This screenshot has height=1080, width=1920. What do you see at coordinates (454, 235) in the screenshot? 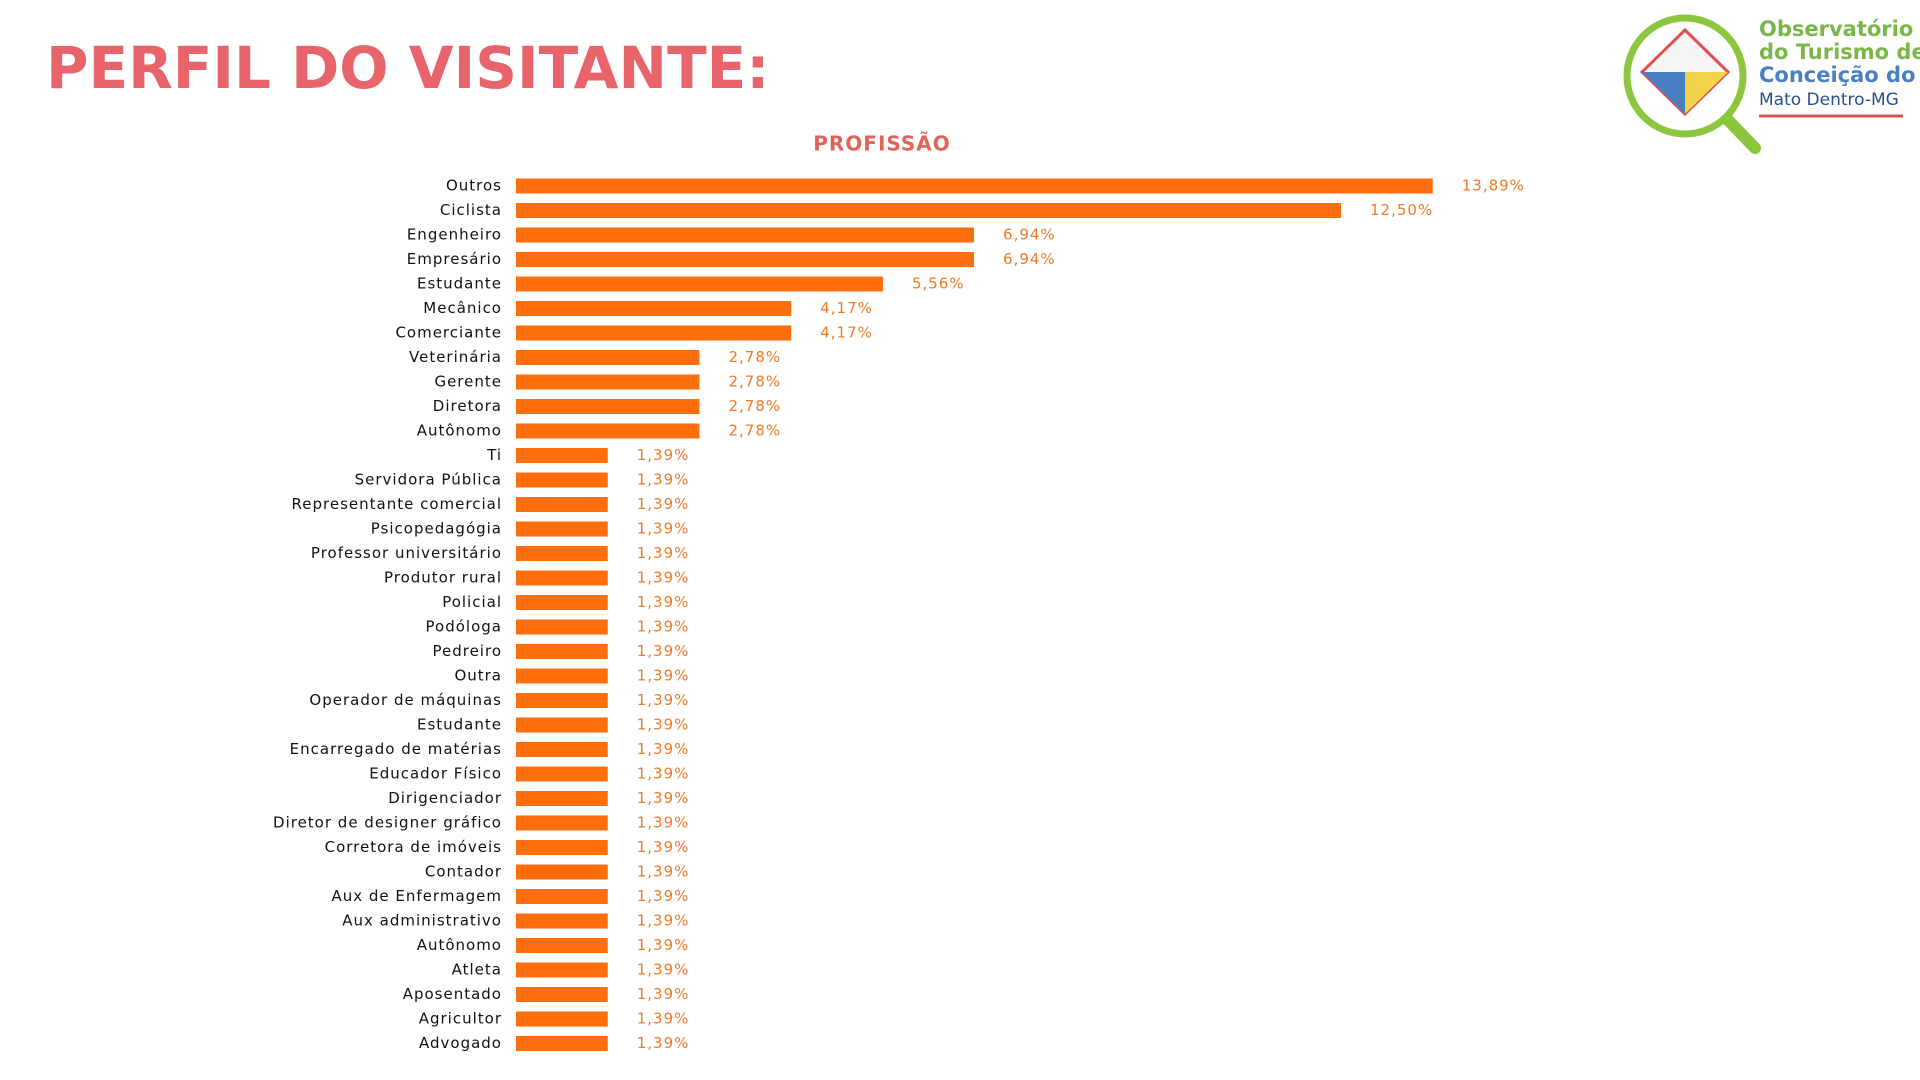
I see `category-label: Engenheiro` at bounding box center [454, 235].